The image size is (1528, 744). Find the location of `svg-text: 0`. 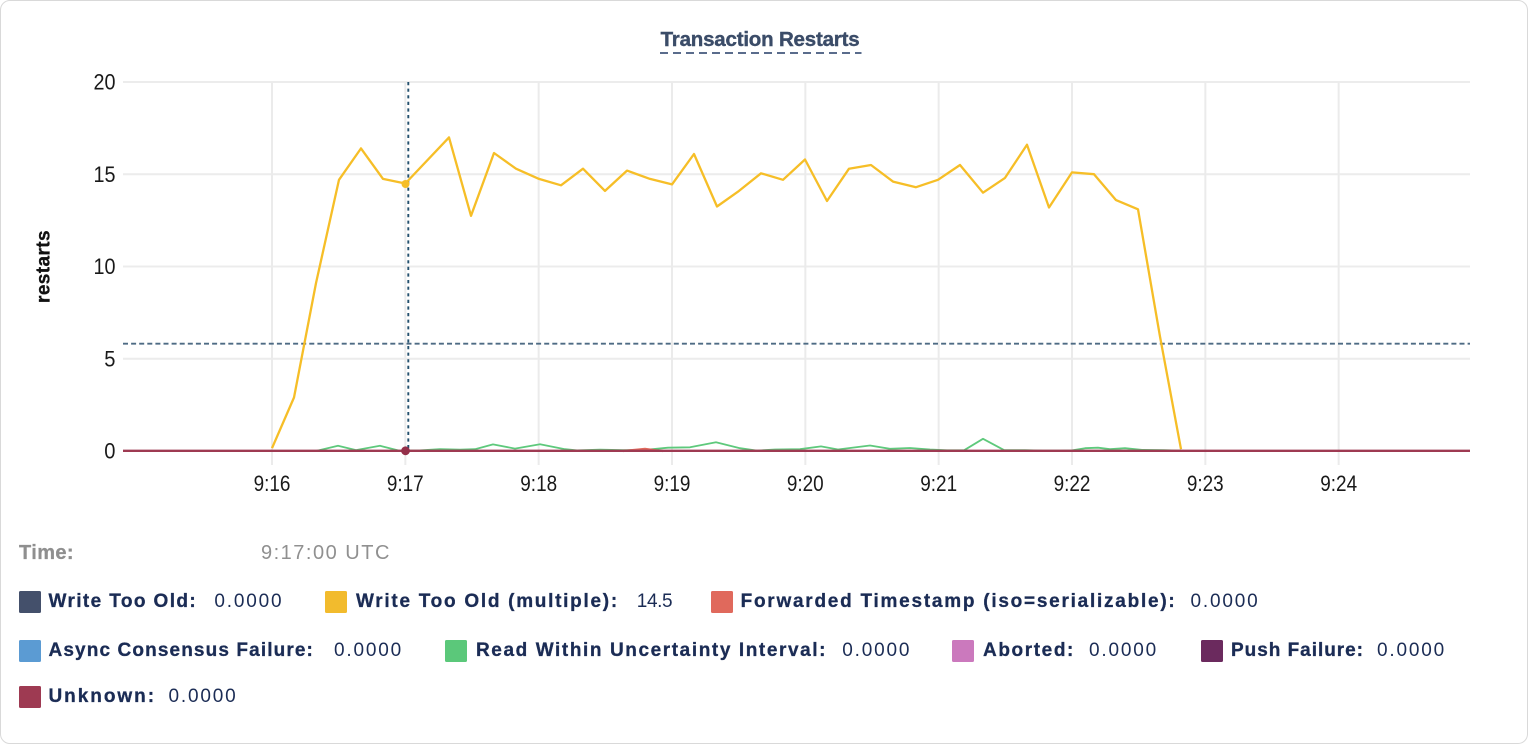

svg-text: 0 is located at coordinates (109, 451).